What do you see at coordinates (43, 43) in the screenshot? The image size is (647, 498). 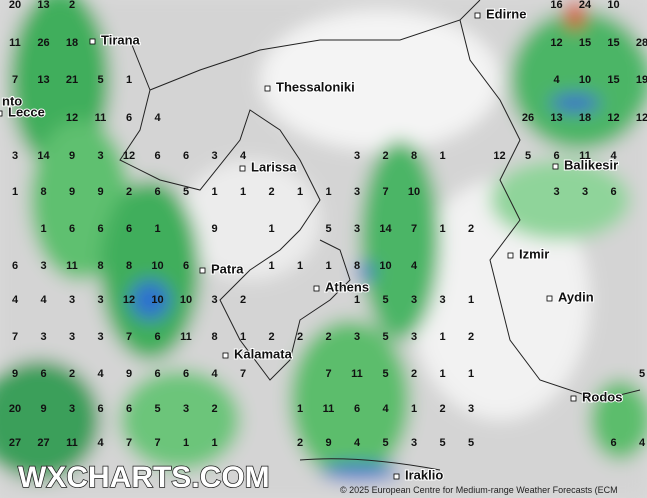 I see `precip-value: 26` at bounding box center [43, 43].